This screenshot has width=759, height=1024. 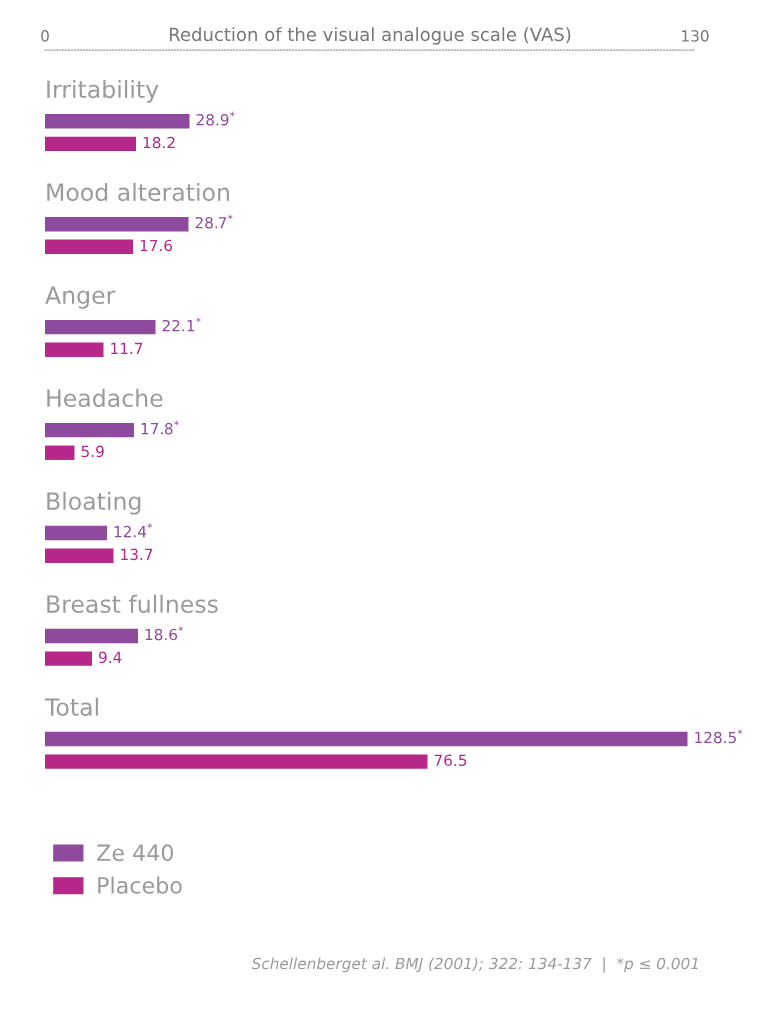 What do you see at coordinates (156, 245) in the screenshot?
I see `data-label: 17.6` at bounding box center [156, 245].